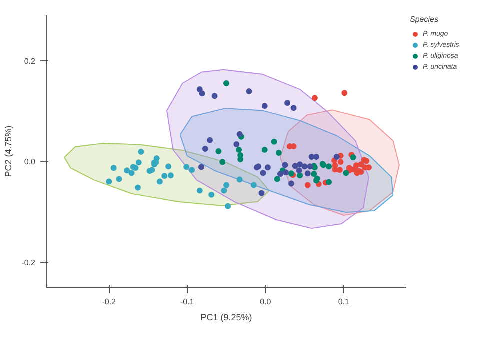 Image resolution: width=496 pixels, height=338 pixels. What do you see at coordinates (9, 152) in the screenshot?
I see `y-axis-title: PC2 (4.75%)` at bounding box center [9, 152].